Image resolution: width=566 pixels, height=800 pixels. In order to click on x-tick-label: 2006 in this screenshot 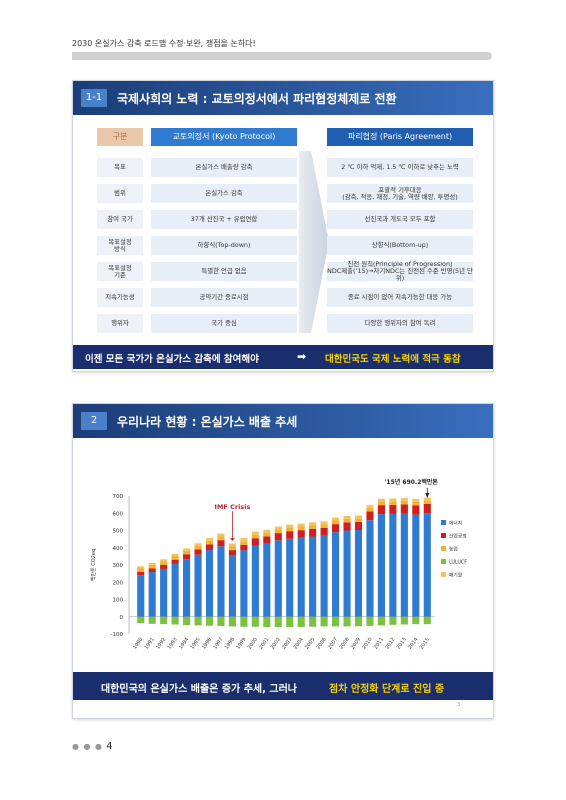, I will do `click(322, 644)`.